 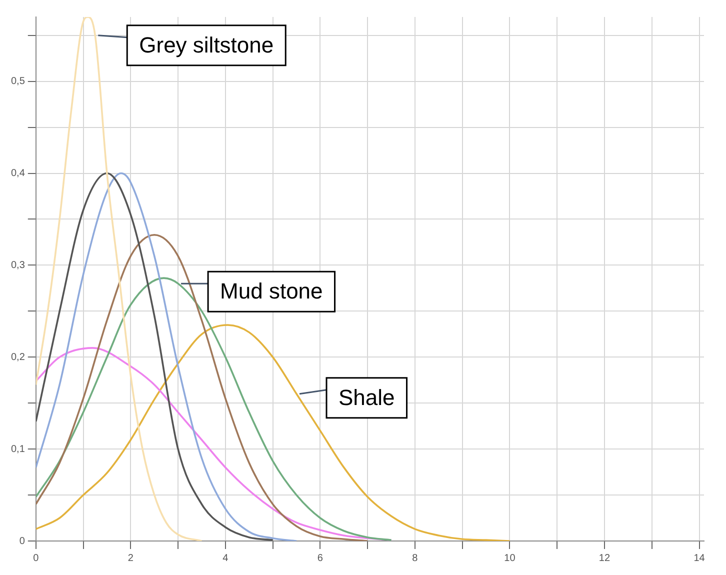 I want to click on y-tick-label: 0,2, so click(x=18, y=357).